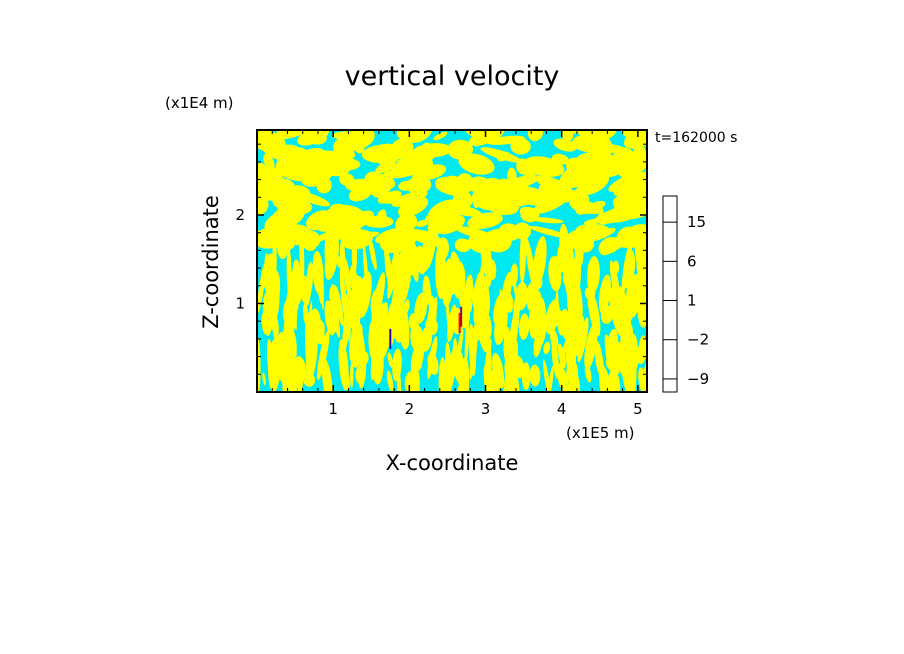  Describe the element at coordinates (452, 76) in the screenshot. I see `chart-title: vertical velocity` at that location.